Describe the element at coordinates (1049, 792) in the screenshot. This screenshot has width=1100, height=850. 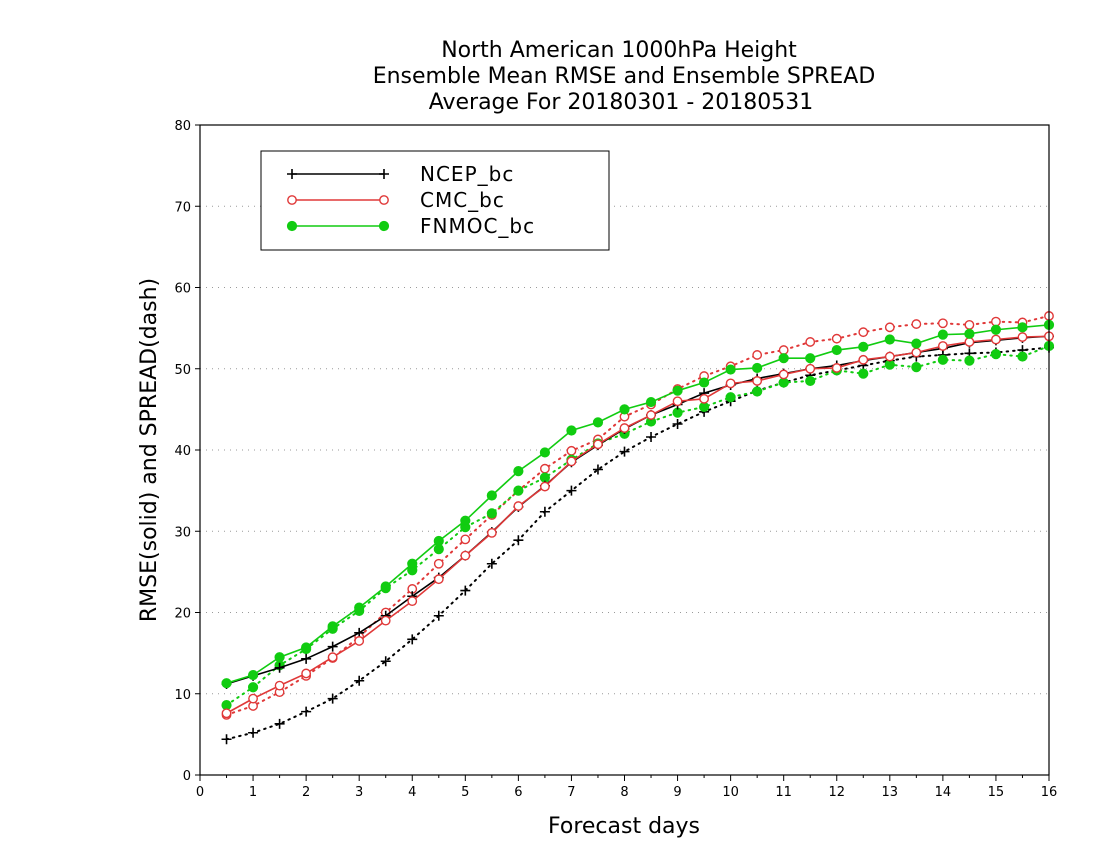
I see `x-tick-label: 16` at that location.